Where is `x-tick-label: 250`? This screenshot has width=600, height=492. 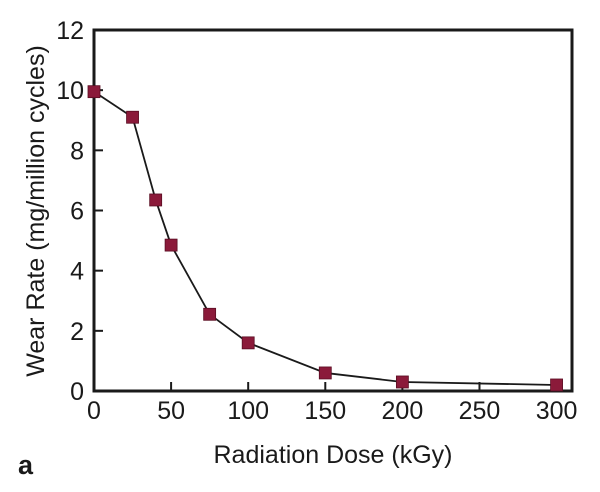 x-tick-label: 250 is located at coordinates (480, 411).